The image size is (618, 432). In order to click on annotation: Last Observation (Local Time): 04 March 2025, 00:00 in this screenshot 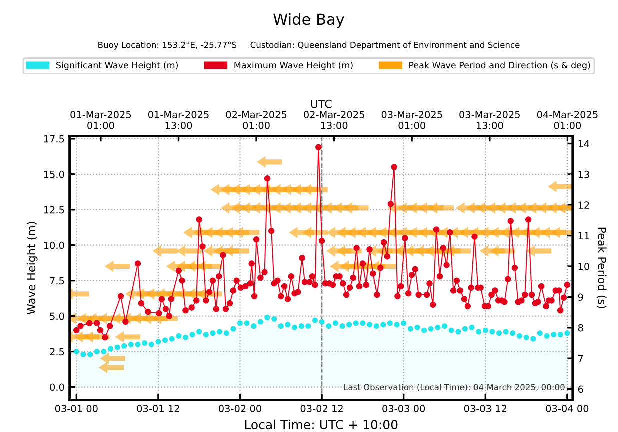, I will do `click(454, 388)`.